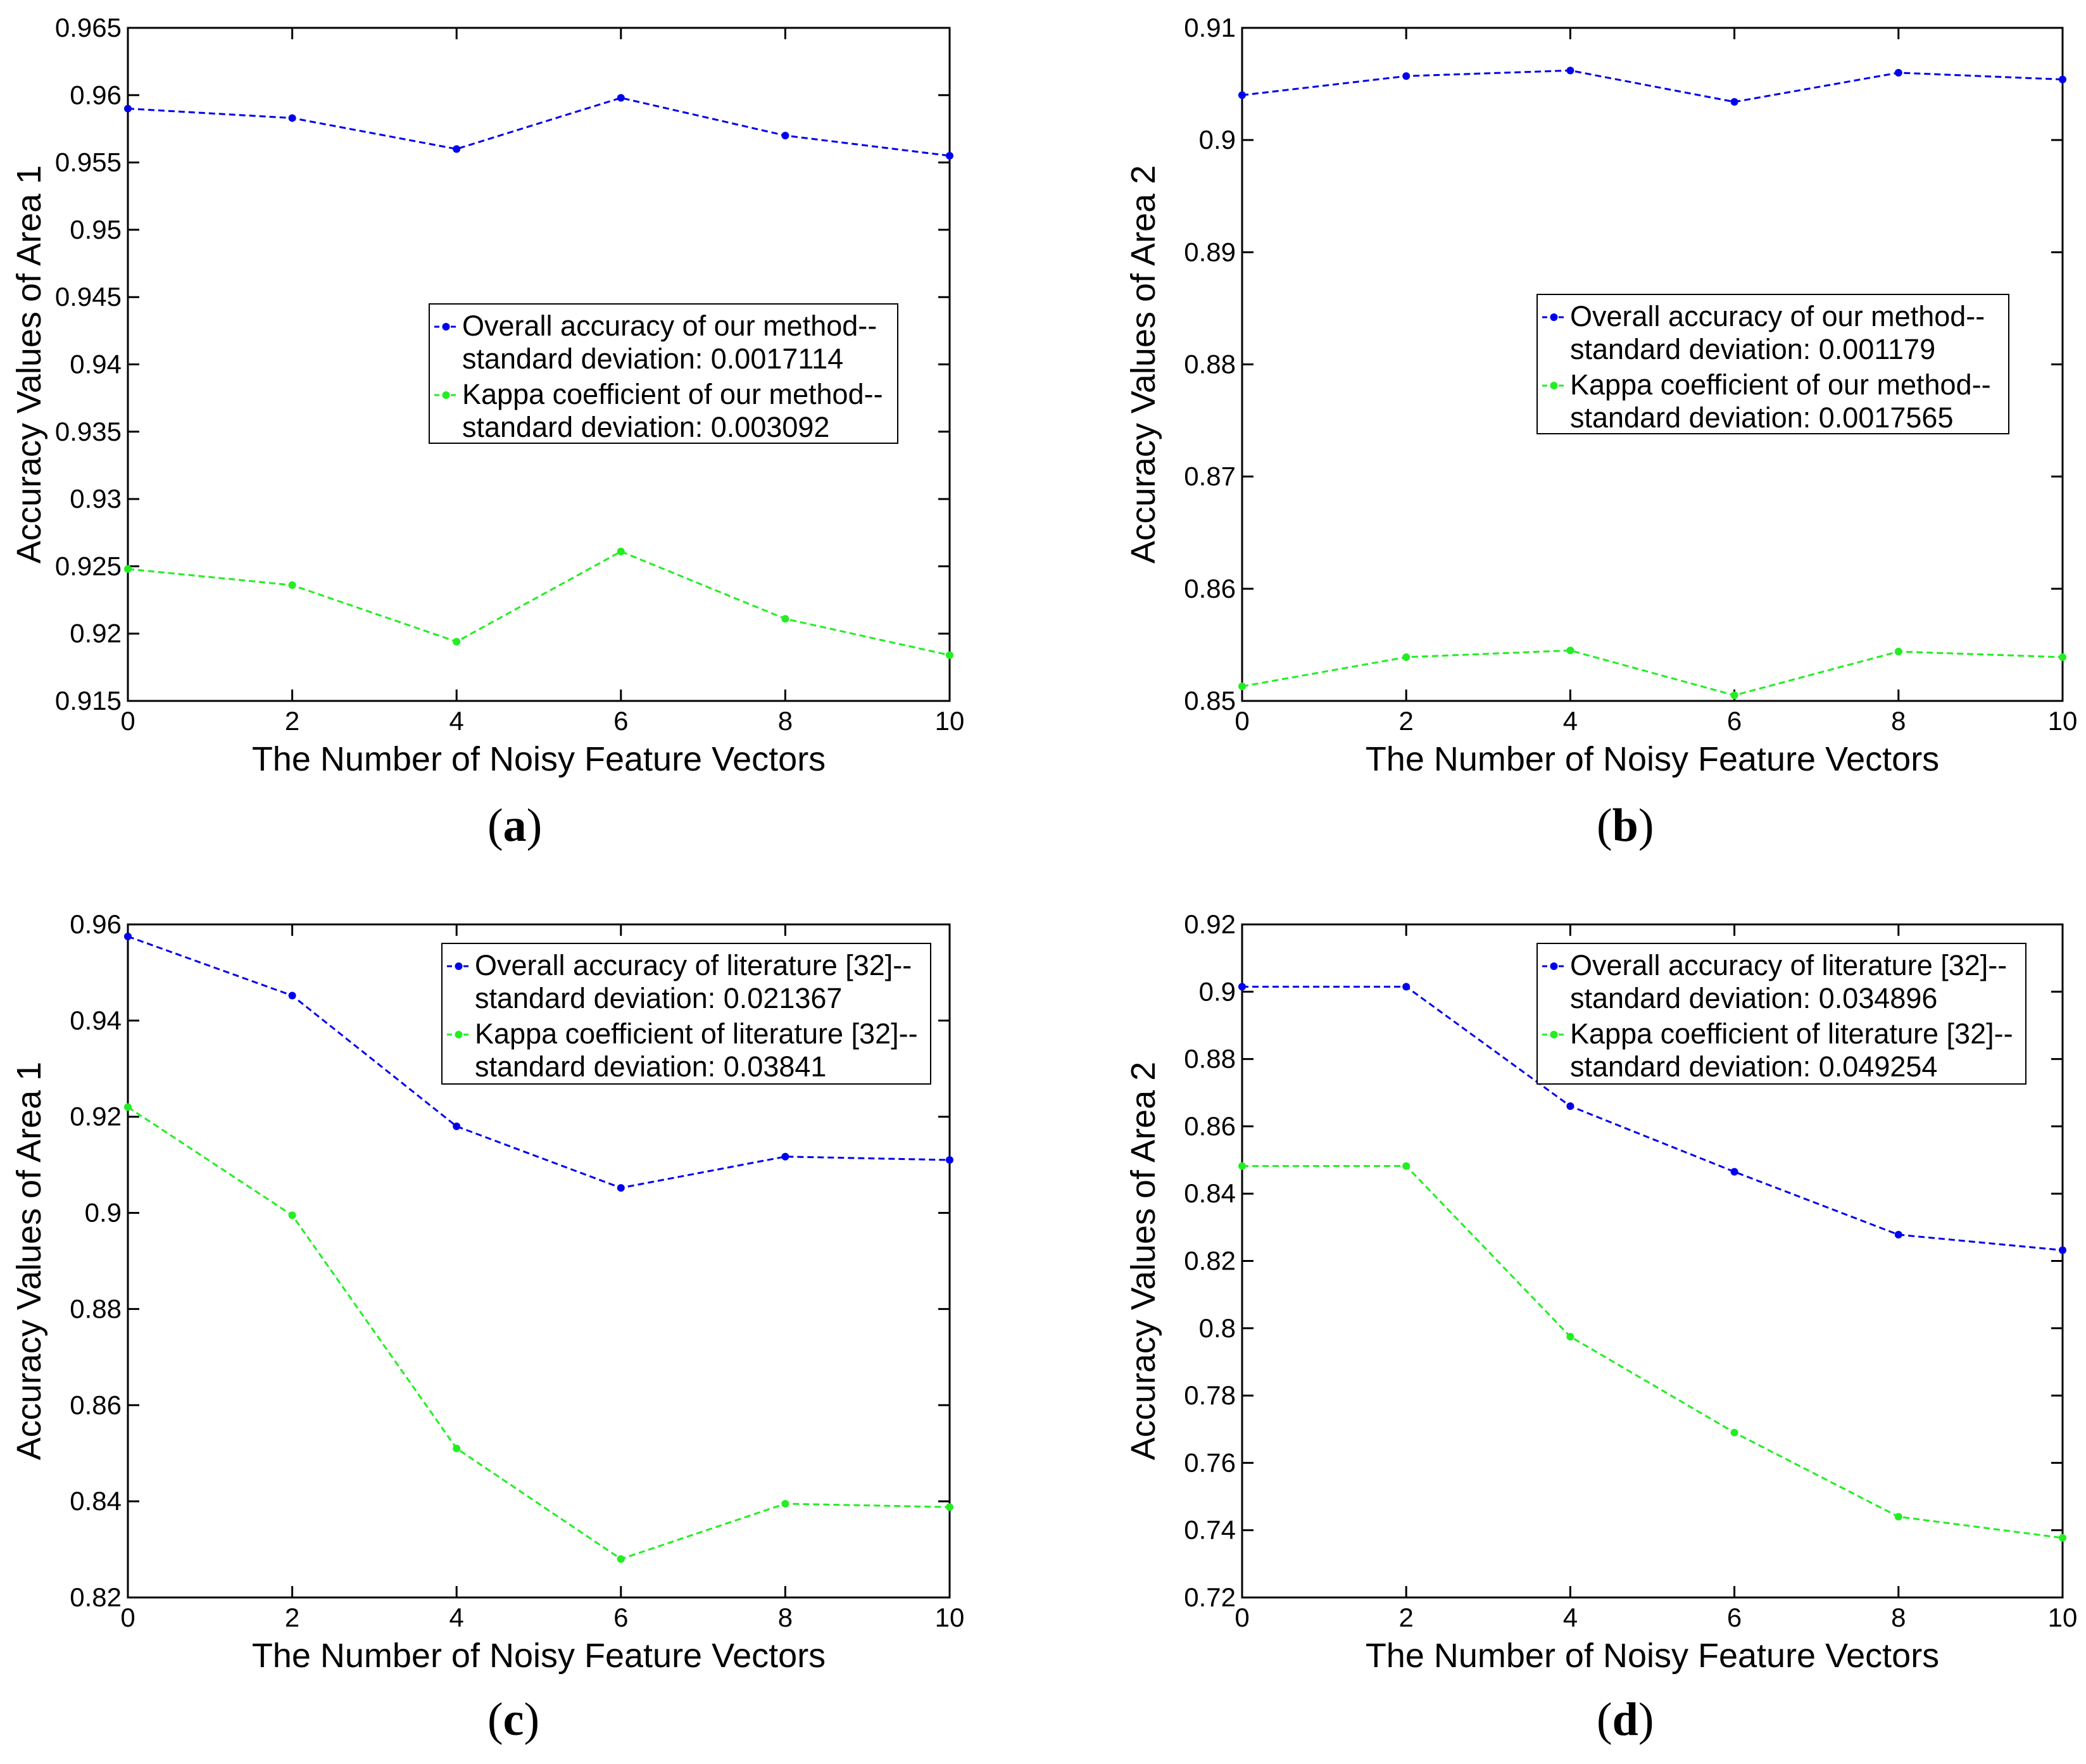 This screenshot has width=2086, height=1764. Describe the element at coordinates (96, 498) in the screenshot. I see `panel-a-ytick-label: 0.93` at that location.